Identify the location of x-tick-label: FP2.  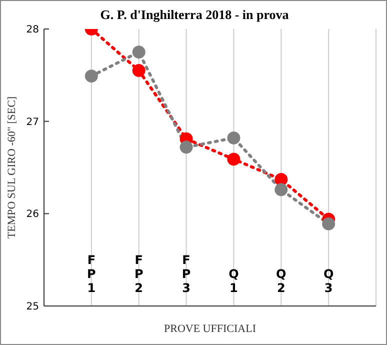
(139, 274).